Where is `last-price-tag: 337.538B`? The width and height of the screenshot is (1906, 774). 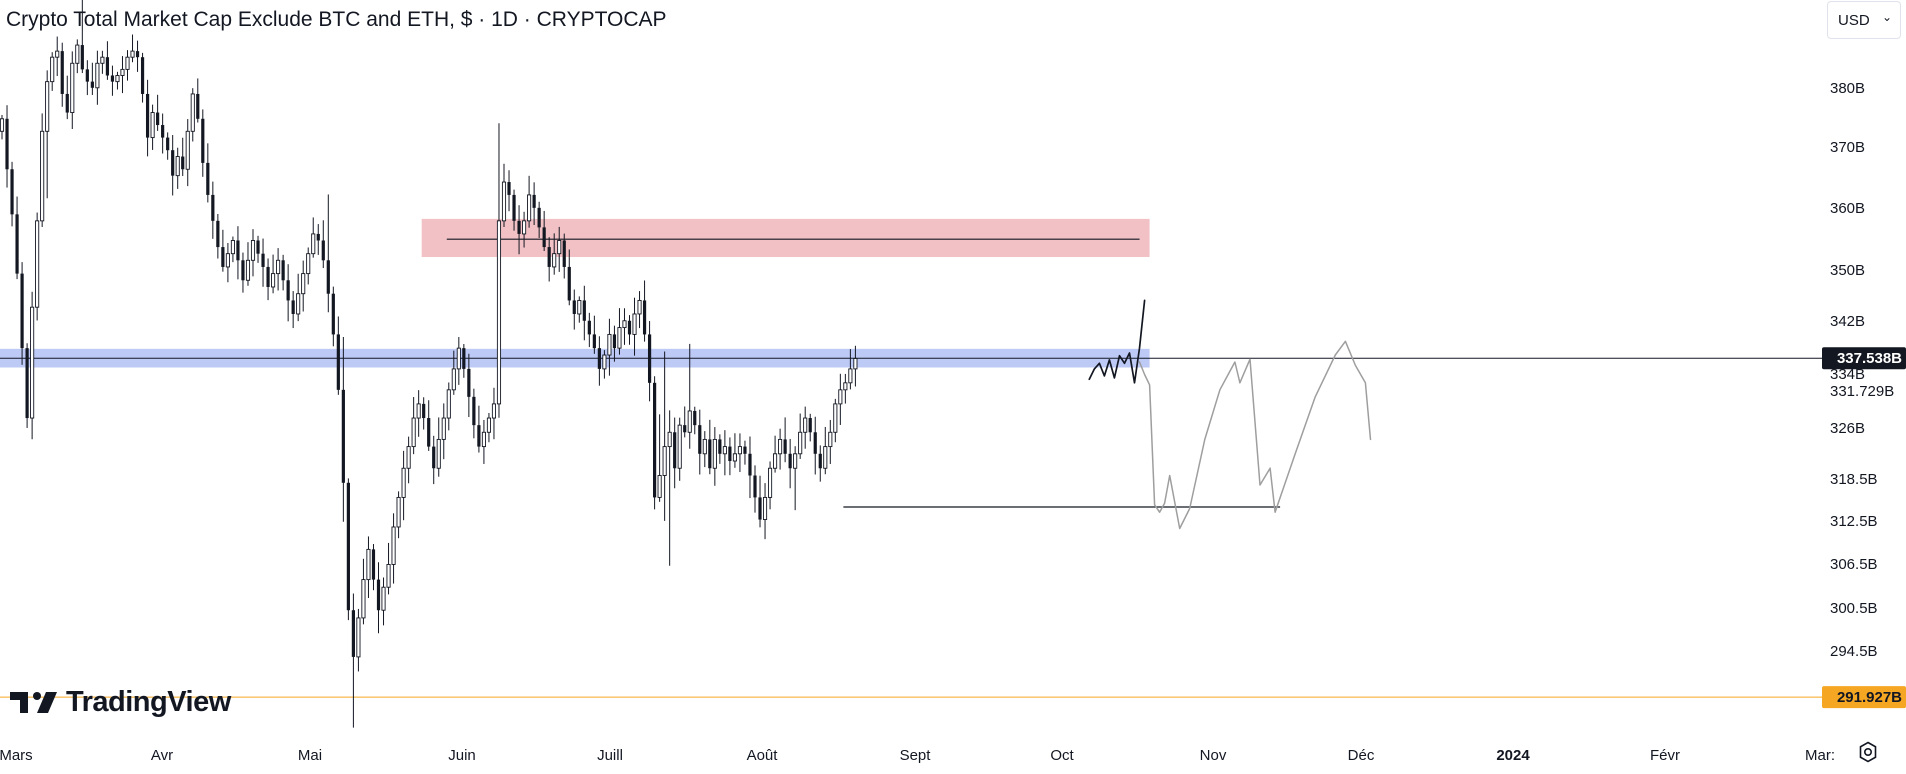 last-price-tag: 337.538B is located at coordinates (1864, 358).